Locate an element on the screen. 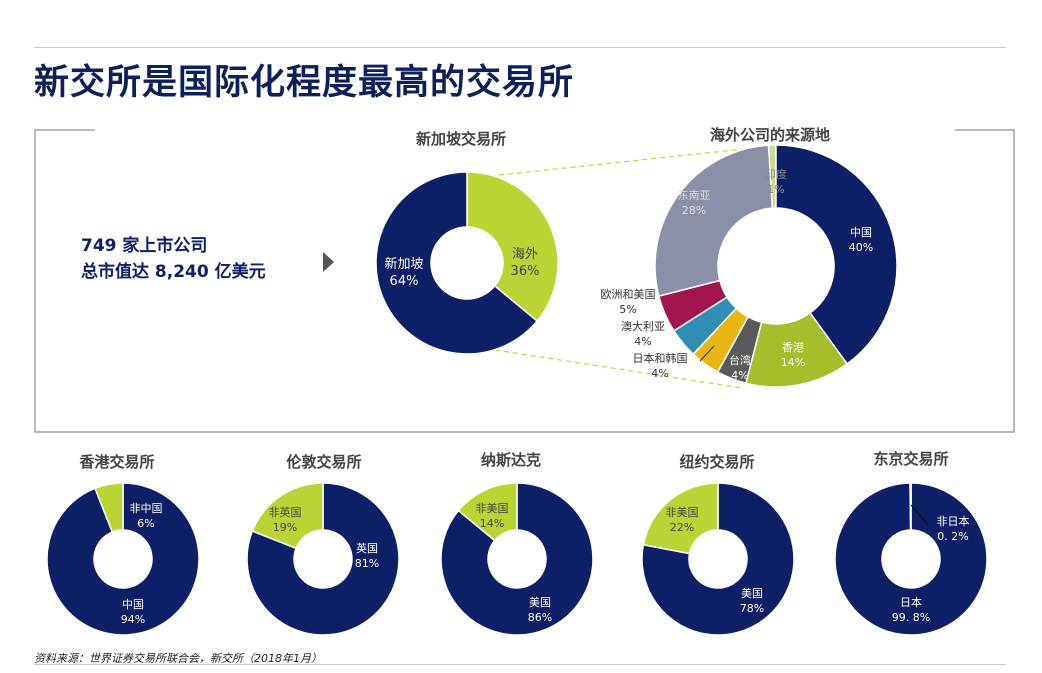 This screenshot has height=673, width=1042. connector-line-bottom is located at coordinates (618, 369).